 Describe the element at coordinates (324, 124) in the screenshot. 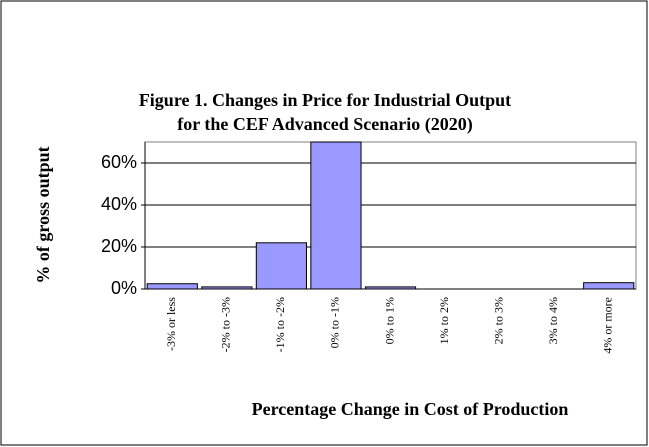

I see `chart-title: for the CEF Advanced Scenario (2020)` at that location.